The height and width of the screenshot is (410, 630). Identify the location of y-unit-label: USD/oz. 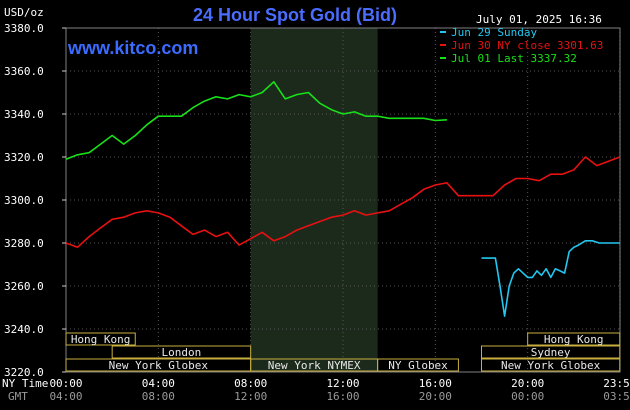
(24, 12).